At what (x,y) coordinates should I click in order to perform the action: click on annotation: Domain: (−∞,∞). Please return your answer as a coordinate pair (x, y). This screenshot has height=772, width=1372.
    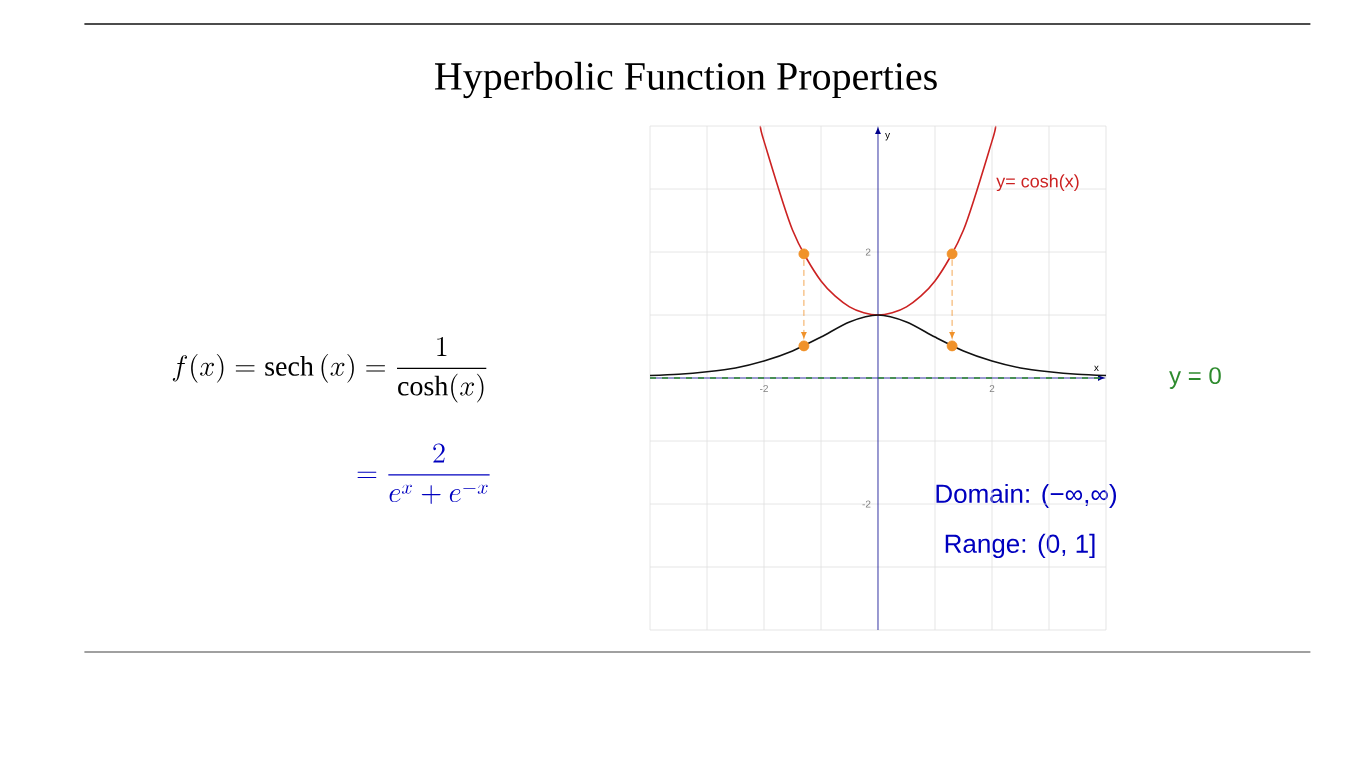
    Looking at the image, I should click on (1026, 496).